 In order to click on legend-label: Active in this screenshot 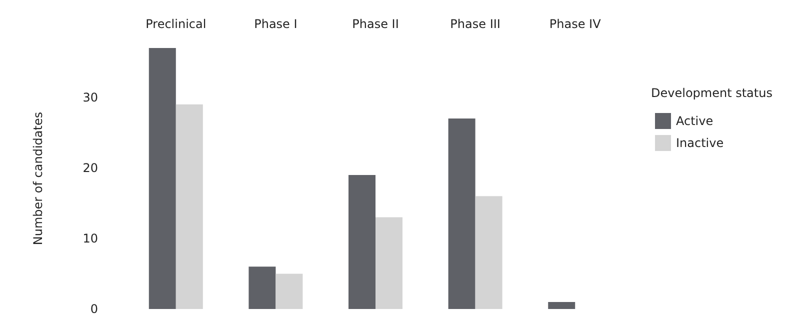, I will do `click(695, 121)`.